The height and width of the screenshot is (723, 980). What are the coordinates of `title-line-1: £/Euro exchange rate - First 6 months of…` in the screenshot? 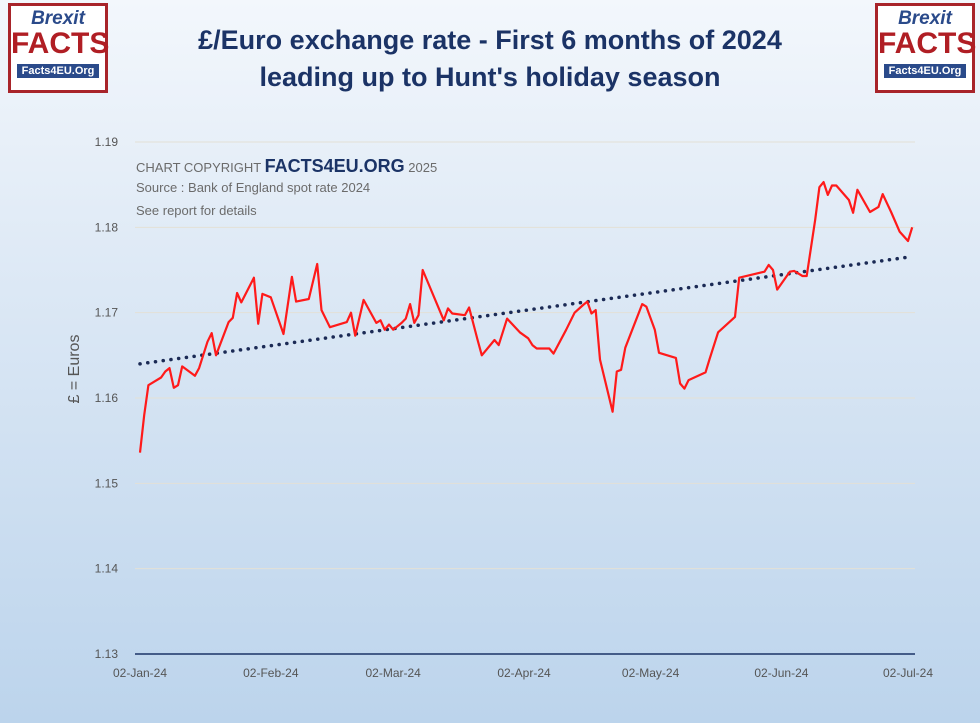 It's located at (490, 40).